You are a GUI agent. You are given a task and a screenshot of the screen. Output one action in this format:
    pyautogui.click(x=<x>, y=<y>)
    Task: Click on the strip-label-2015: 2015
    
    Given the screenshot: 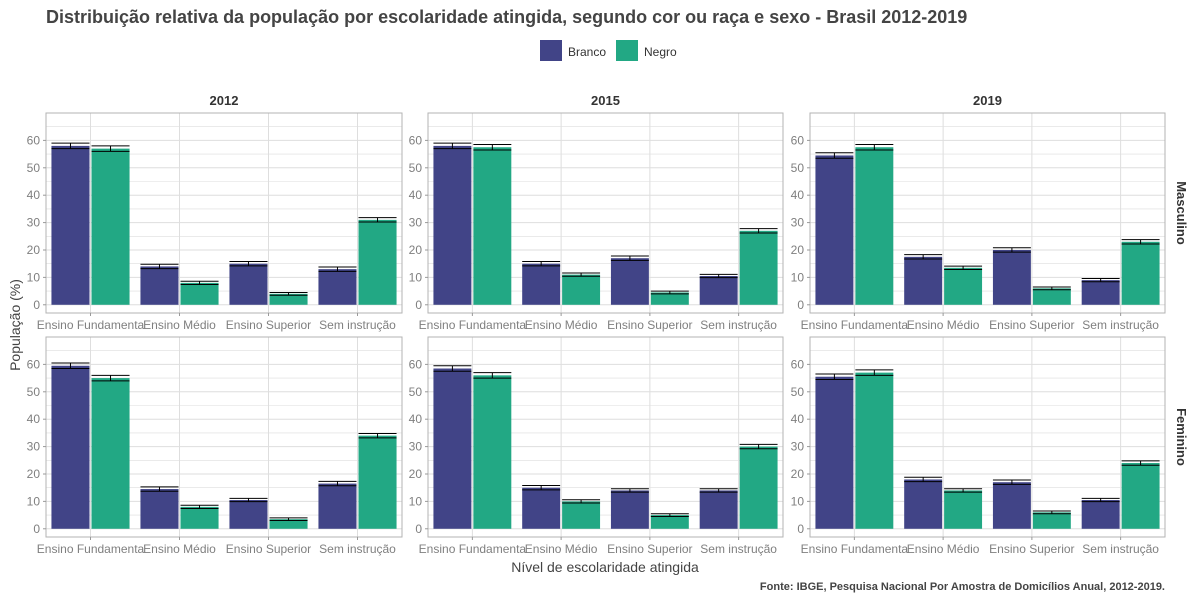 What is the action you would take?
    pyautogui.click(x=605, y=100)
    